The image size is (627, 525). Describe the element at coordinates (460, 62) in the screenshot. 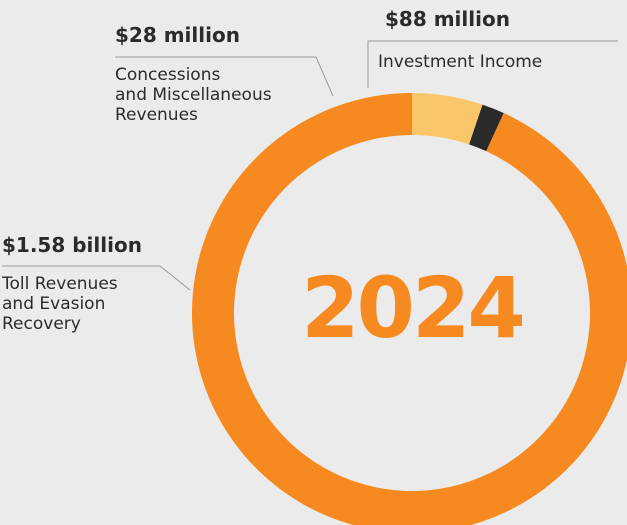

I see `category-label-2-line-0: Investment Income` at that location.